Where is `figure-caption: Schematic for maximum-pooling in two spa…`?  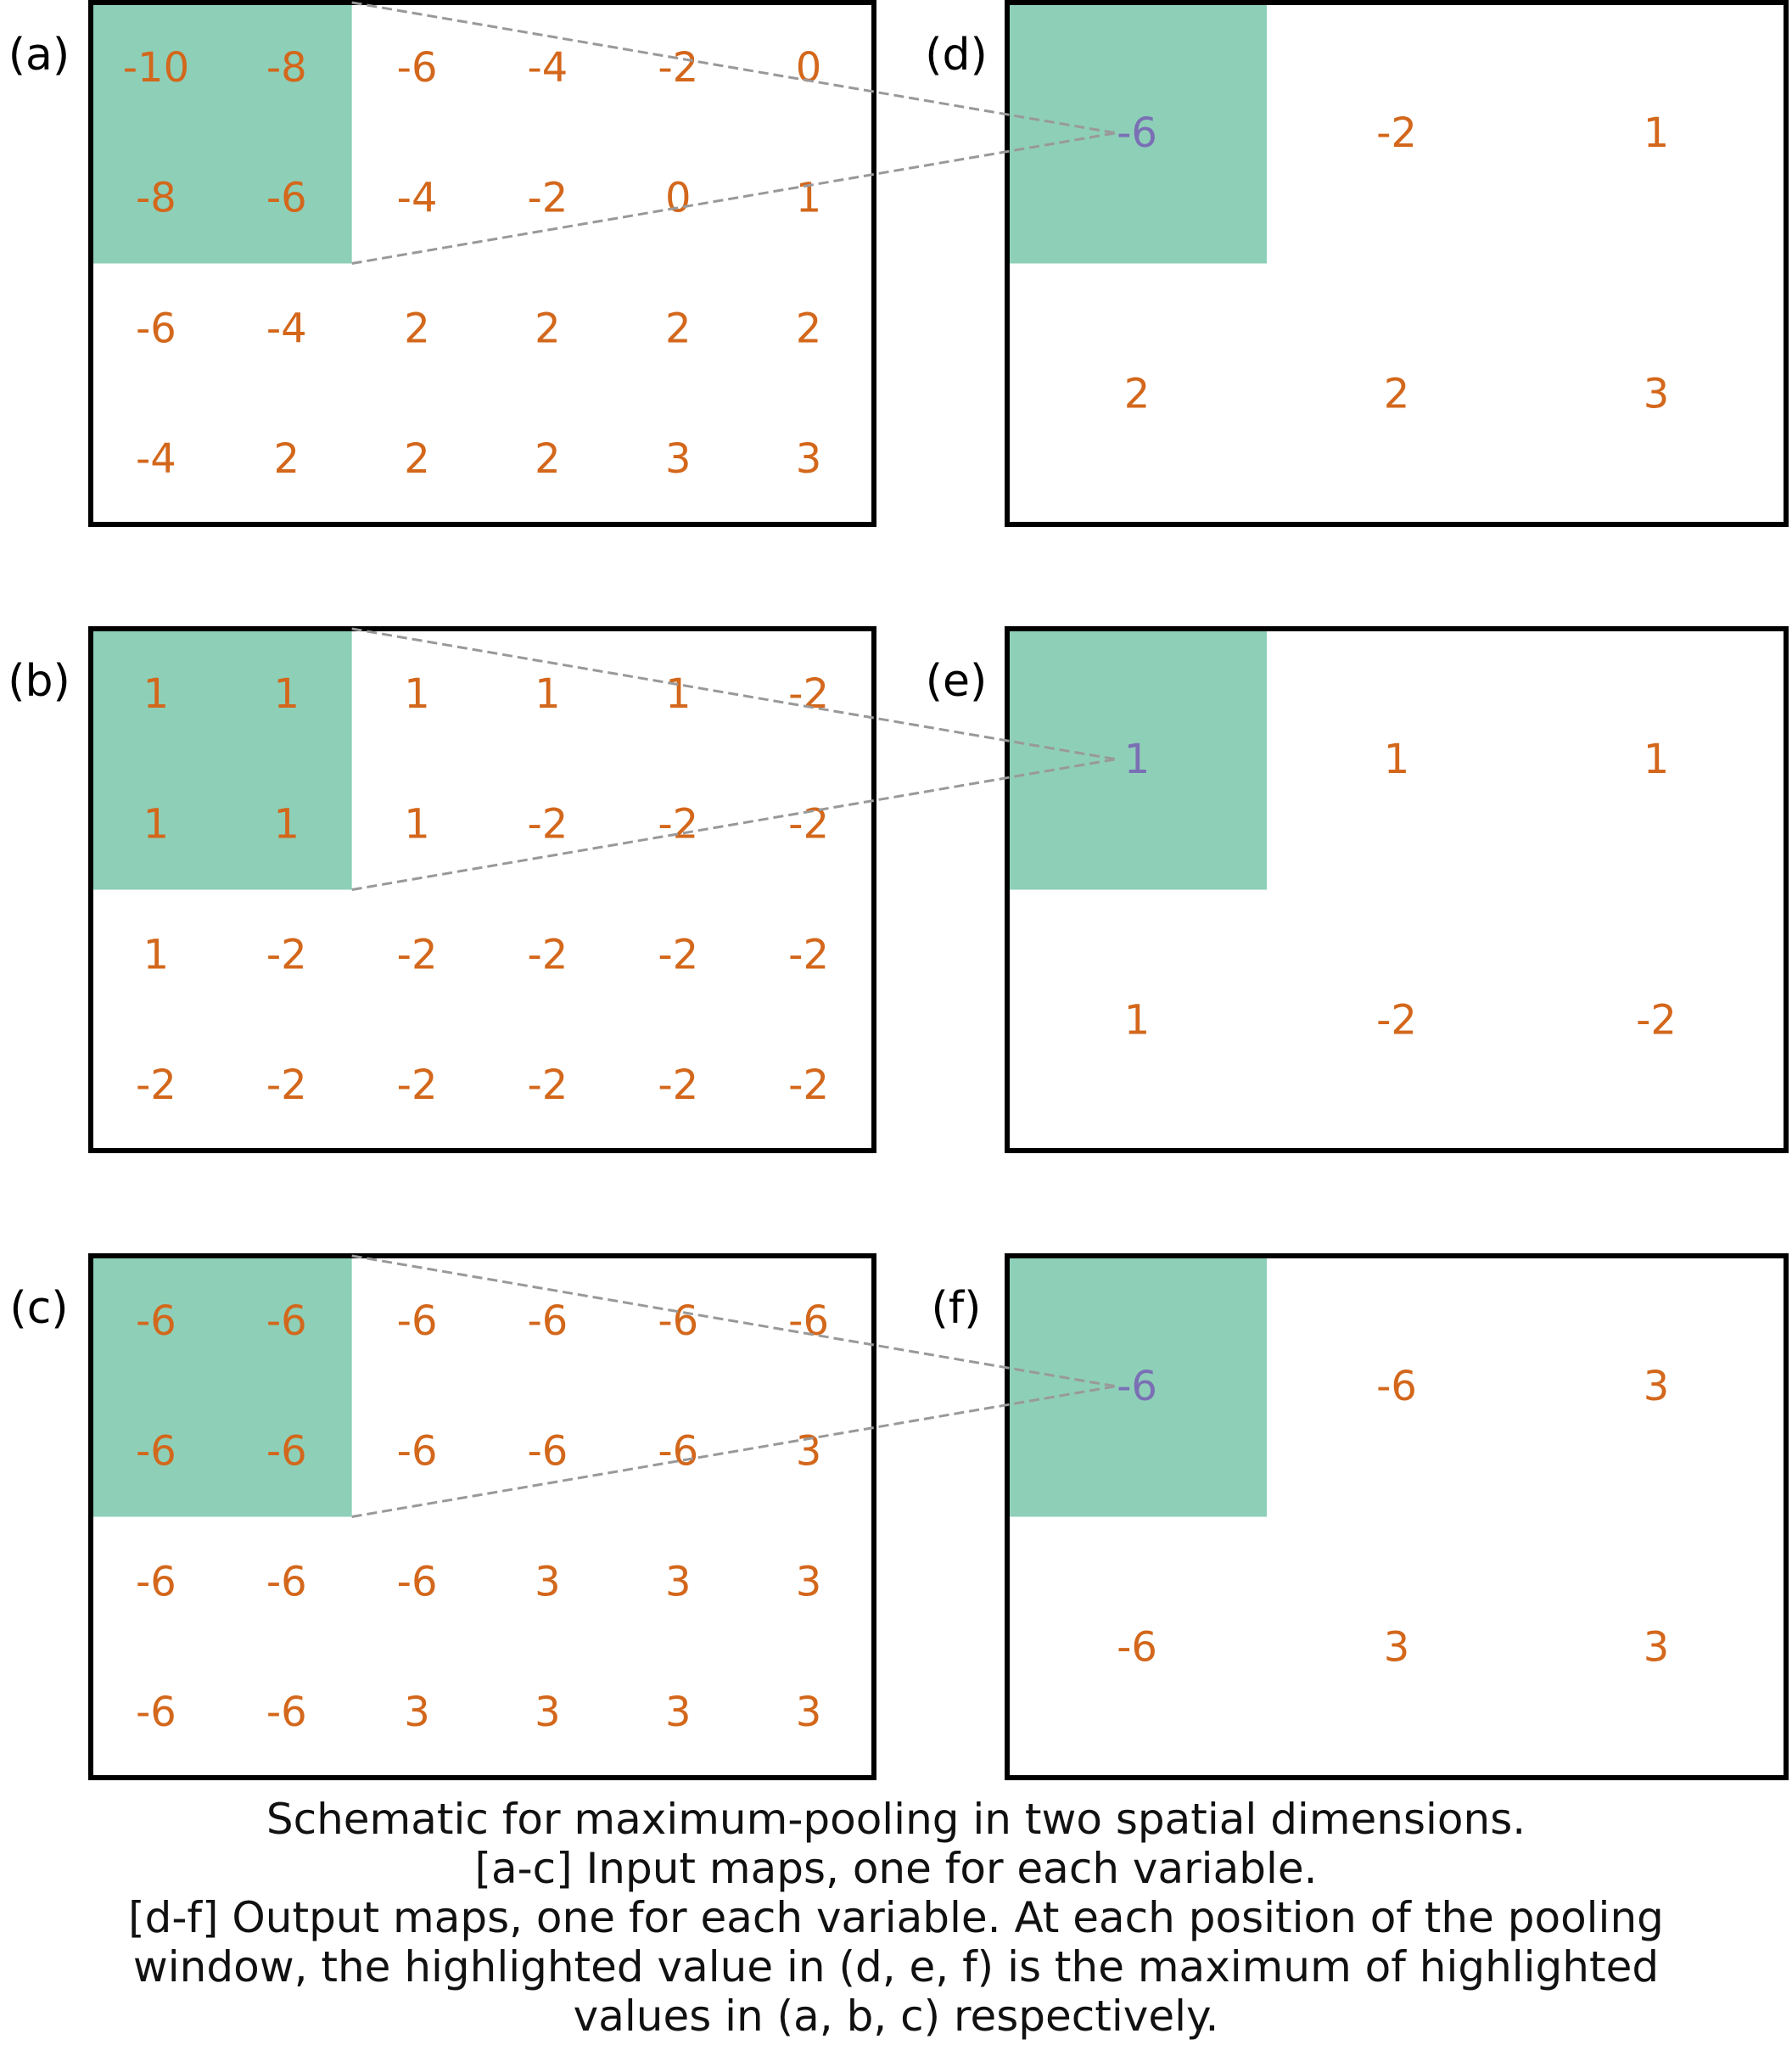
figure-caption: Schematic for maximum-pooling in two spa… is located at coordinates (896, 1918).